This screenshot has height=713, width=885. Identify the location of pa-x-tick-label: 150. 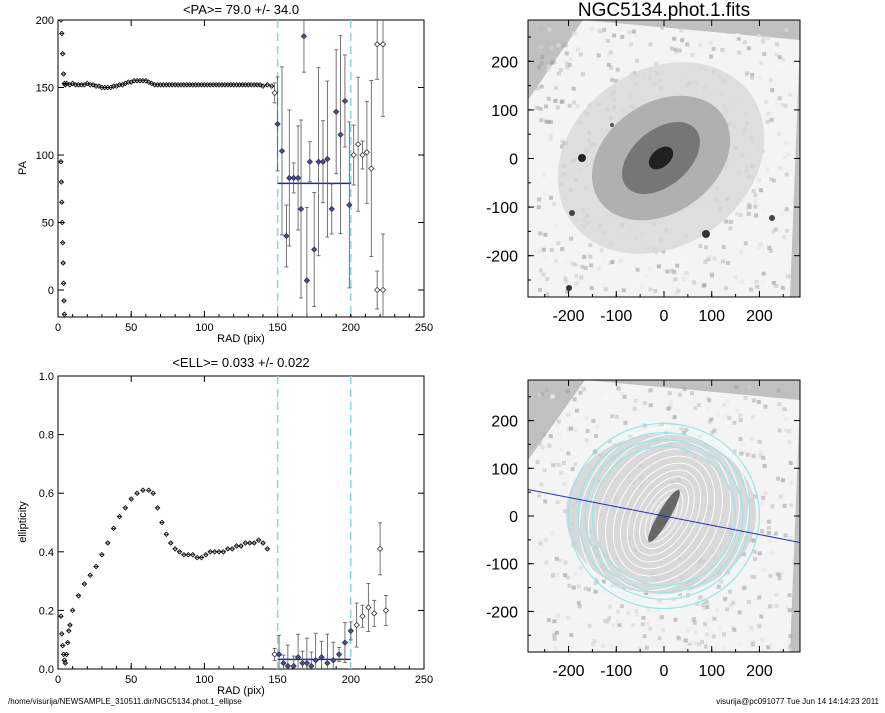
(277, 328).